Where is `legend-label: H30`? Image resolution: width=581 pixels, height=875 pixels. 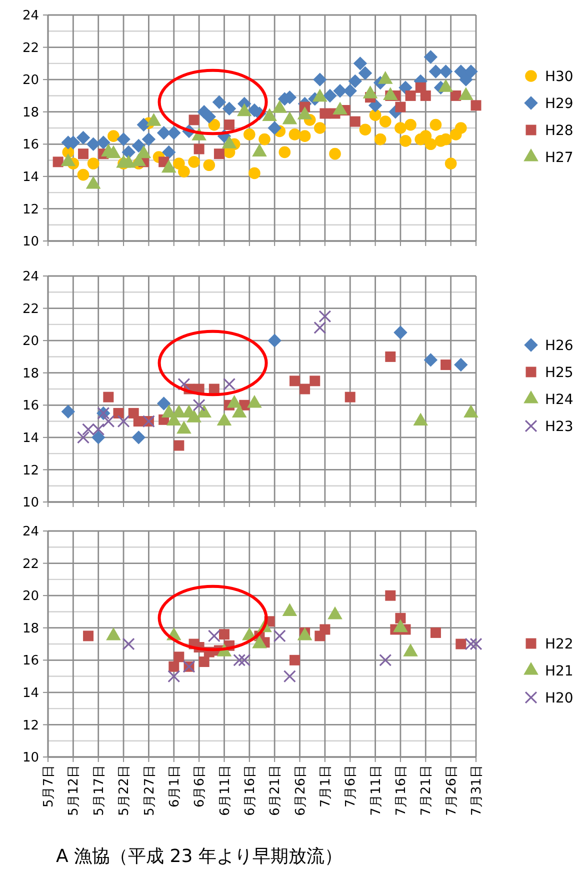 legend-label: H30 is located at coordinates (559, 76).